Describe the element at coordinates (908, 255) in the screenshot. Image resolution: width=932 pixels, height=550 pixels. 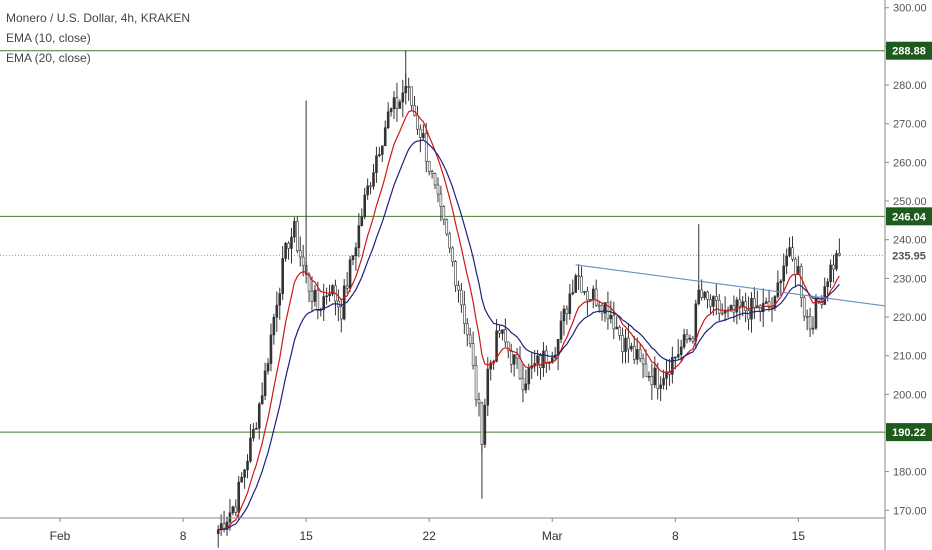
I see `current-price-badge` at that location.